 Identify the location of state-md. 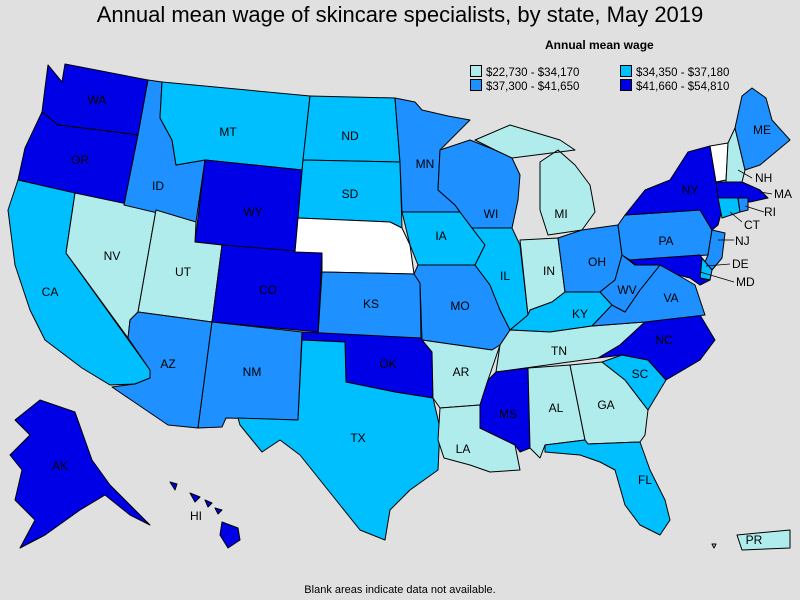
(670, 270).